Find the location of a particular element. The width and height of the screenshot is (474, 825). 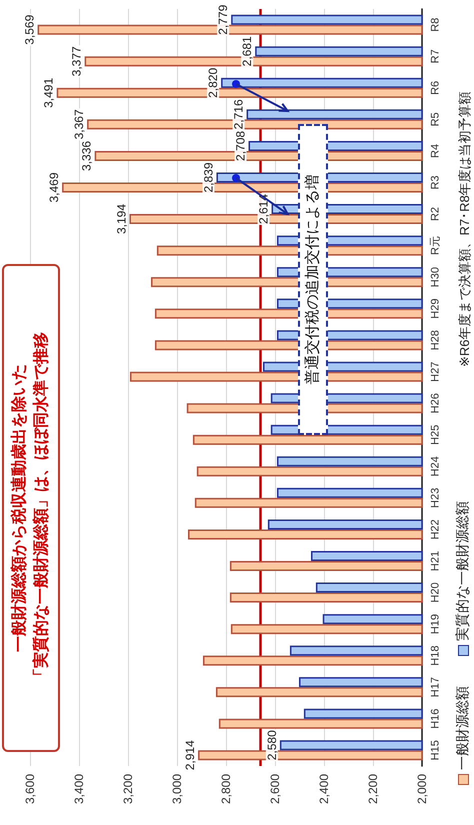

data-label: 2,681 is located at coordinates (247, 51).